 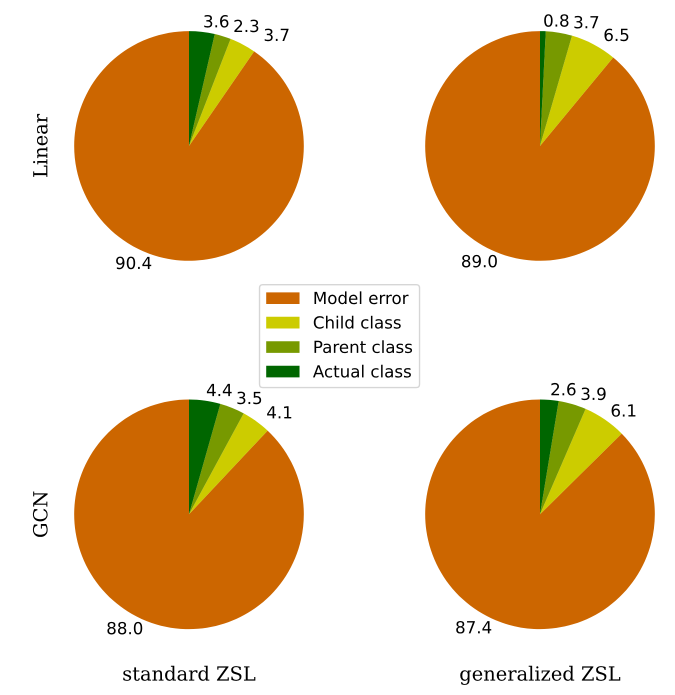 What do you see at coordinates (363, 347) in the screenshot?
I see `legend-label: Parent class` at bounding box center [363, 347].